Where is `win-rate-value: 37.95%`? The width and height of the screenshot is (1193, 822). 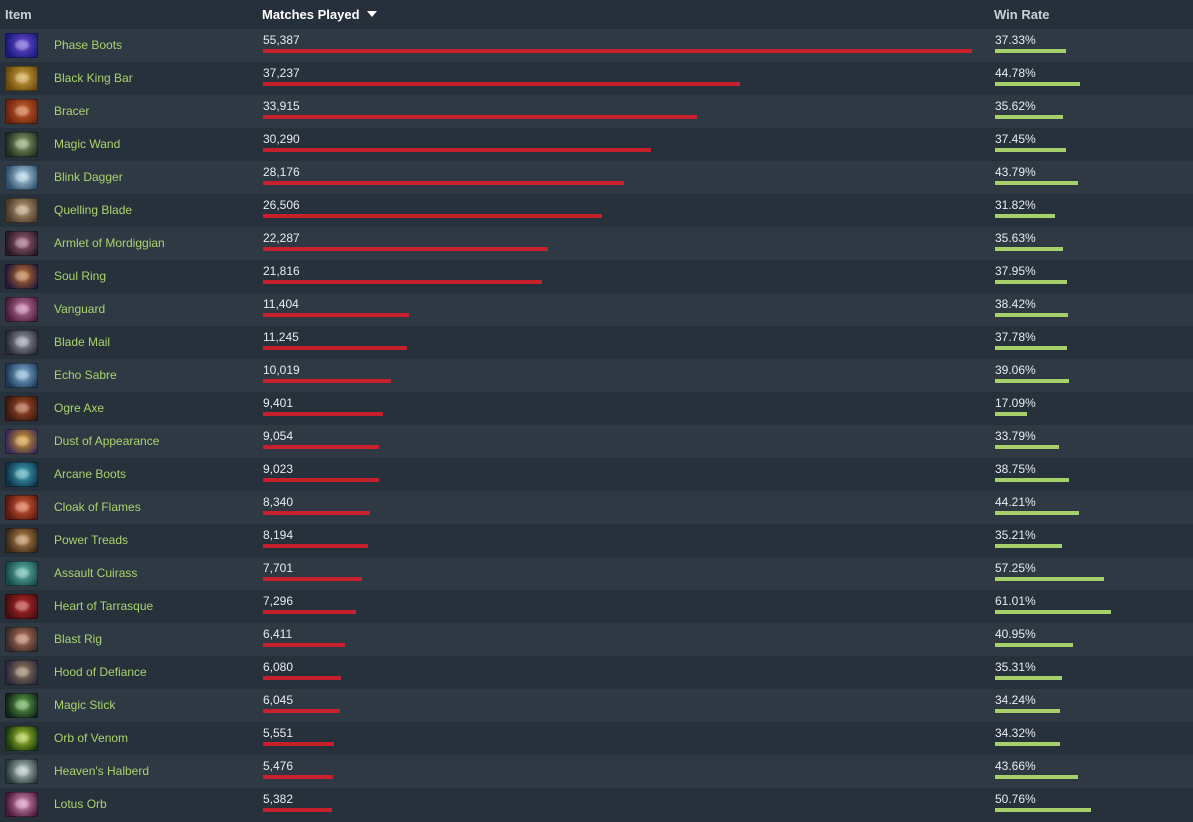 win-rate-value: 37.95% is located at coordinates (1015, 271).